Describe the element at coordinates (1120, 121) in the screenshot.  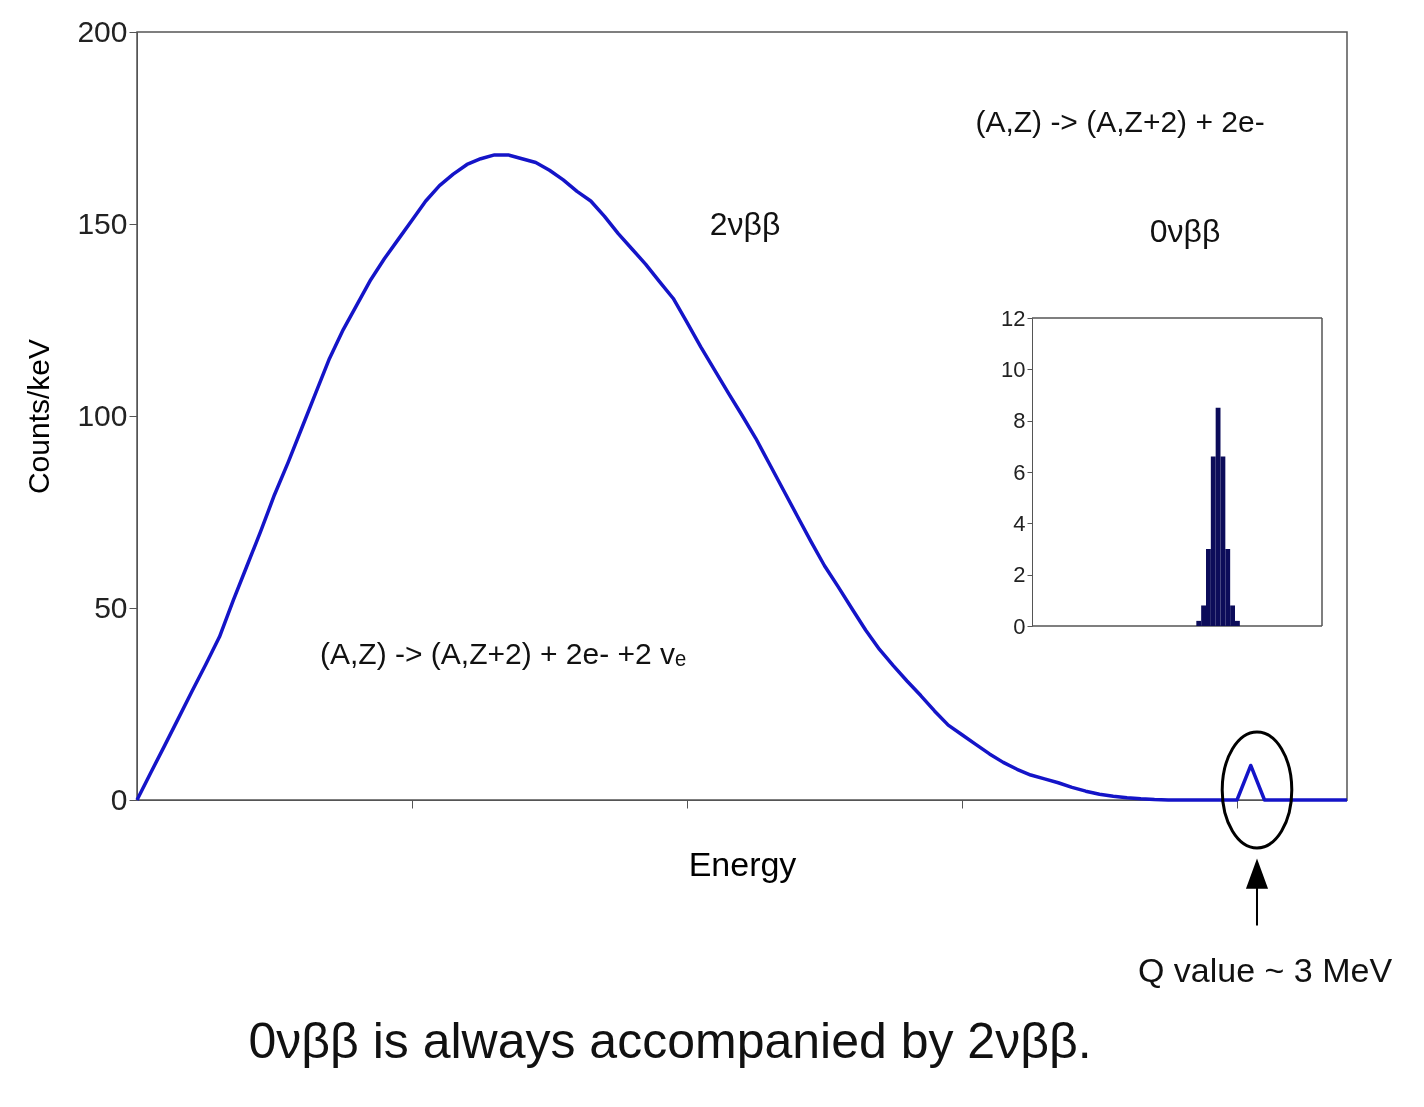
I see `annotation: (A,Z) -> (A,Z+2) + 2e-` at that location.